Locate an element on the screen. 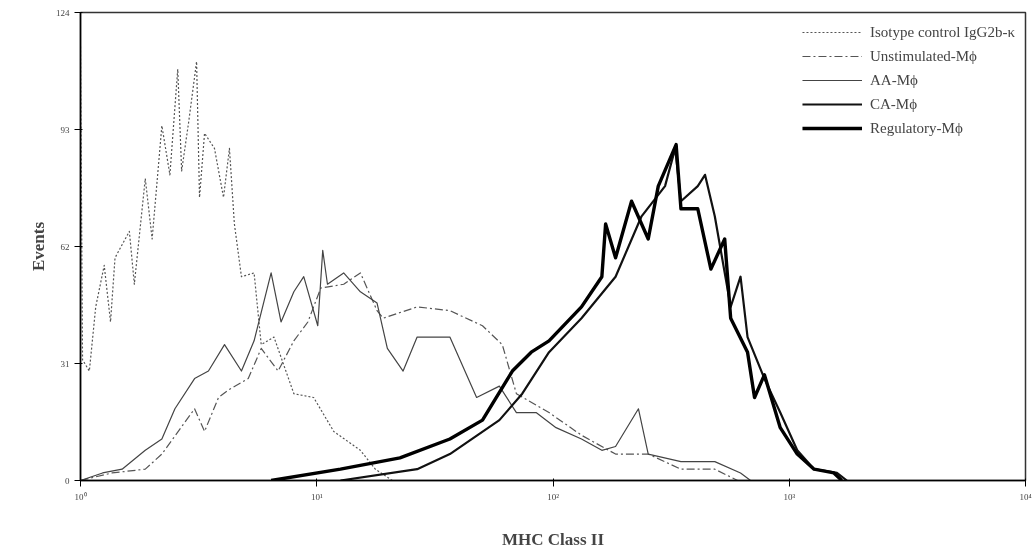 Image resolution: width=1035 pixels, height=551 pixels. x-tick-label: 10⁰ is located at coordinates (80, 496).